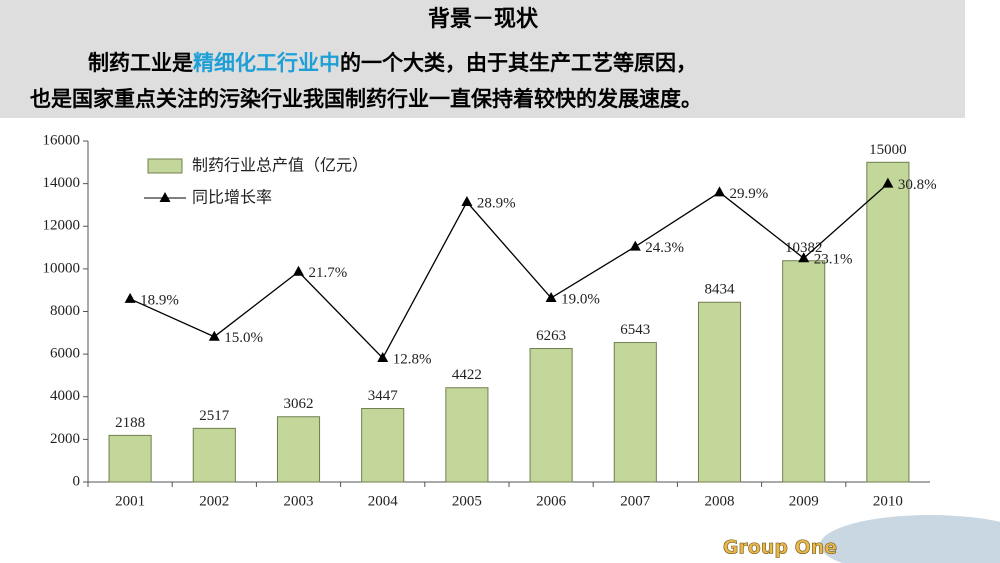 The height and width of the screenshot is (563, 1000). Describe the element at coordinates (62, 226) in the screenshot. I see `y-tick-label: 12000` at that location.